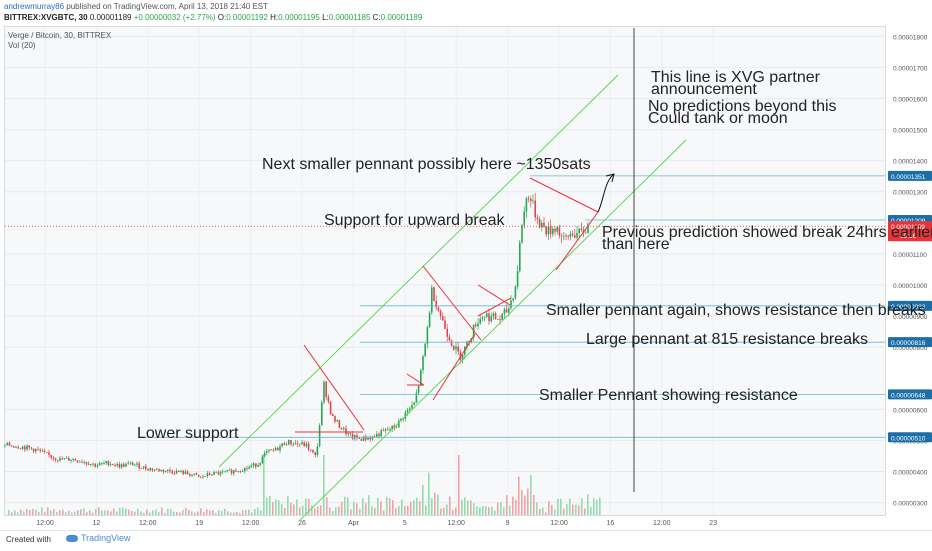  Describe the element at coordinates (610, 178) in the screenshot. I see `arrow-head` at that location.